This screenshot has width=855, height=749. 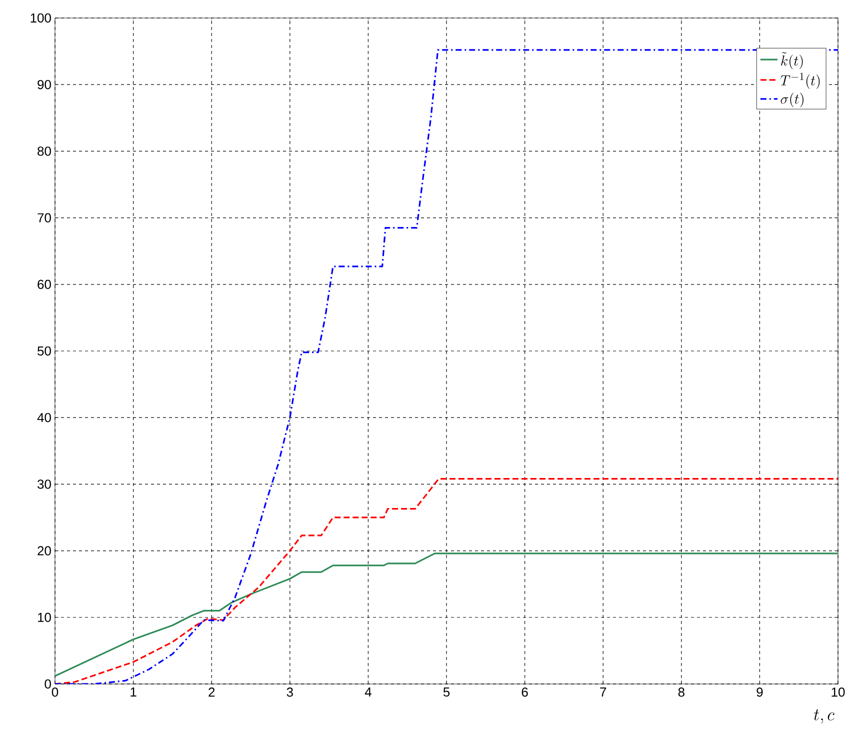 I want to click on y-tick-label: 60, so click(x=44, y=284).